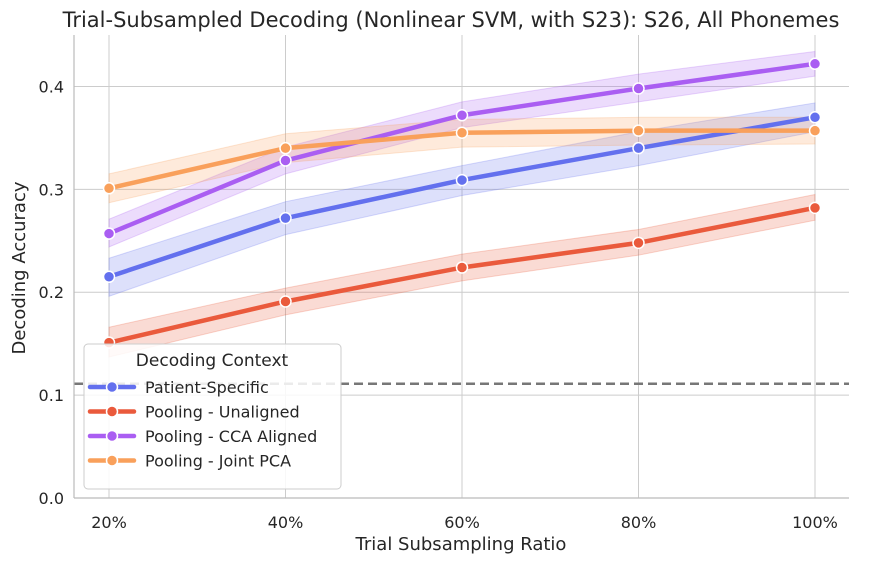 This screenshot has width=889, height=564. What do you see at coordinates (51, 395) in the screenshot?
I see `y-tick-label: 0.1` at bounding box center [51, 395].